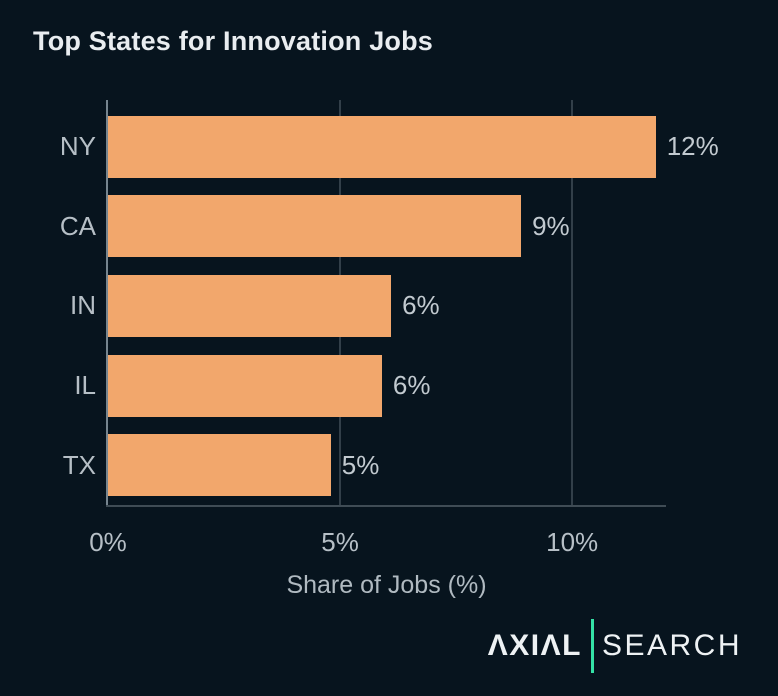  What do you see at coordinates (107, 303) in the screenshot?
I see `y-axis-line` at bounding box center [107, 303].